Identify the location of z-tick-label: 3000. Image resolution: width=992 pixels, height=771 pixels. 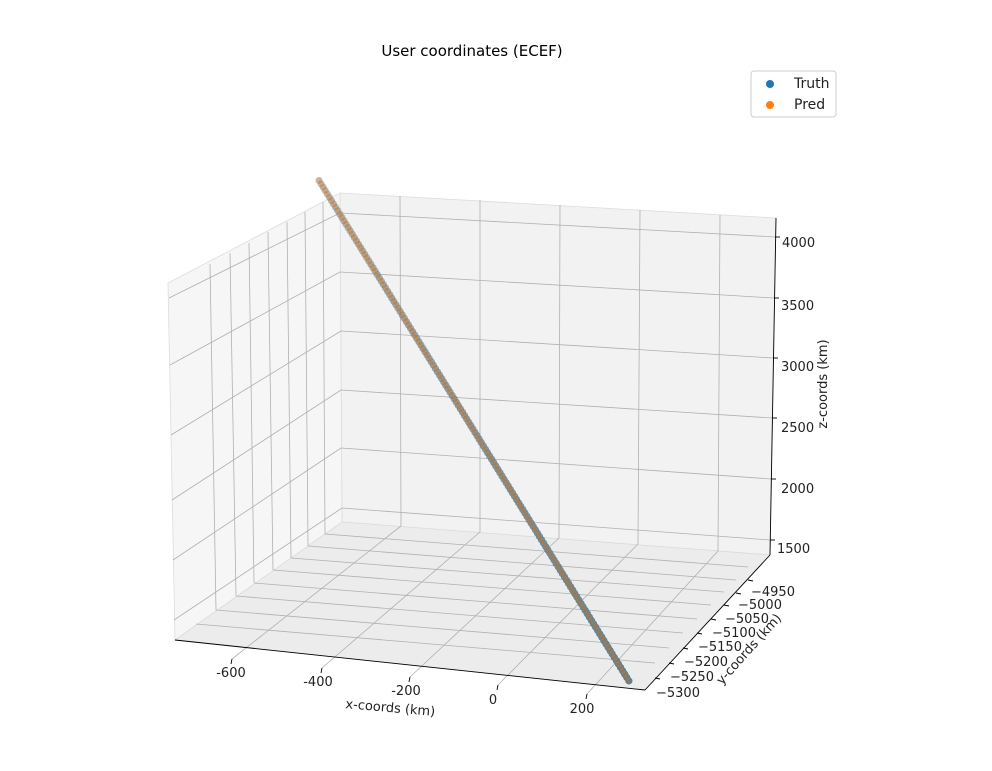
(797, 367).